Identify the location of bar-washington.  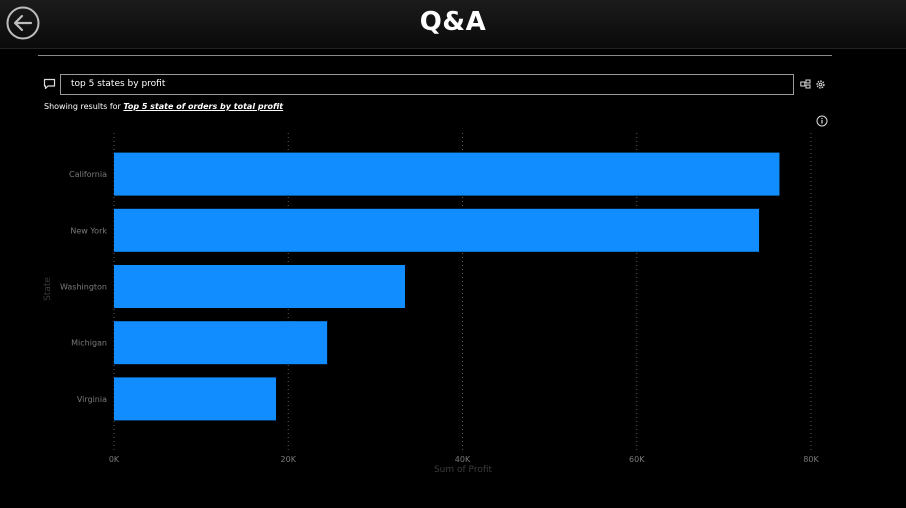
(260, 286).